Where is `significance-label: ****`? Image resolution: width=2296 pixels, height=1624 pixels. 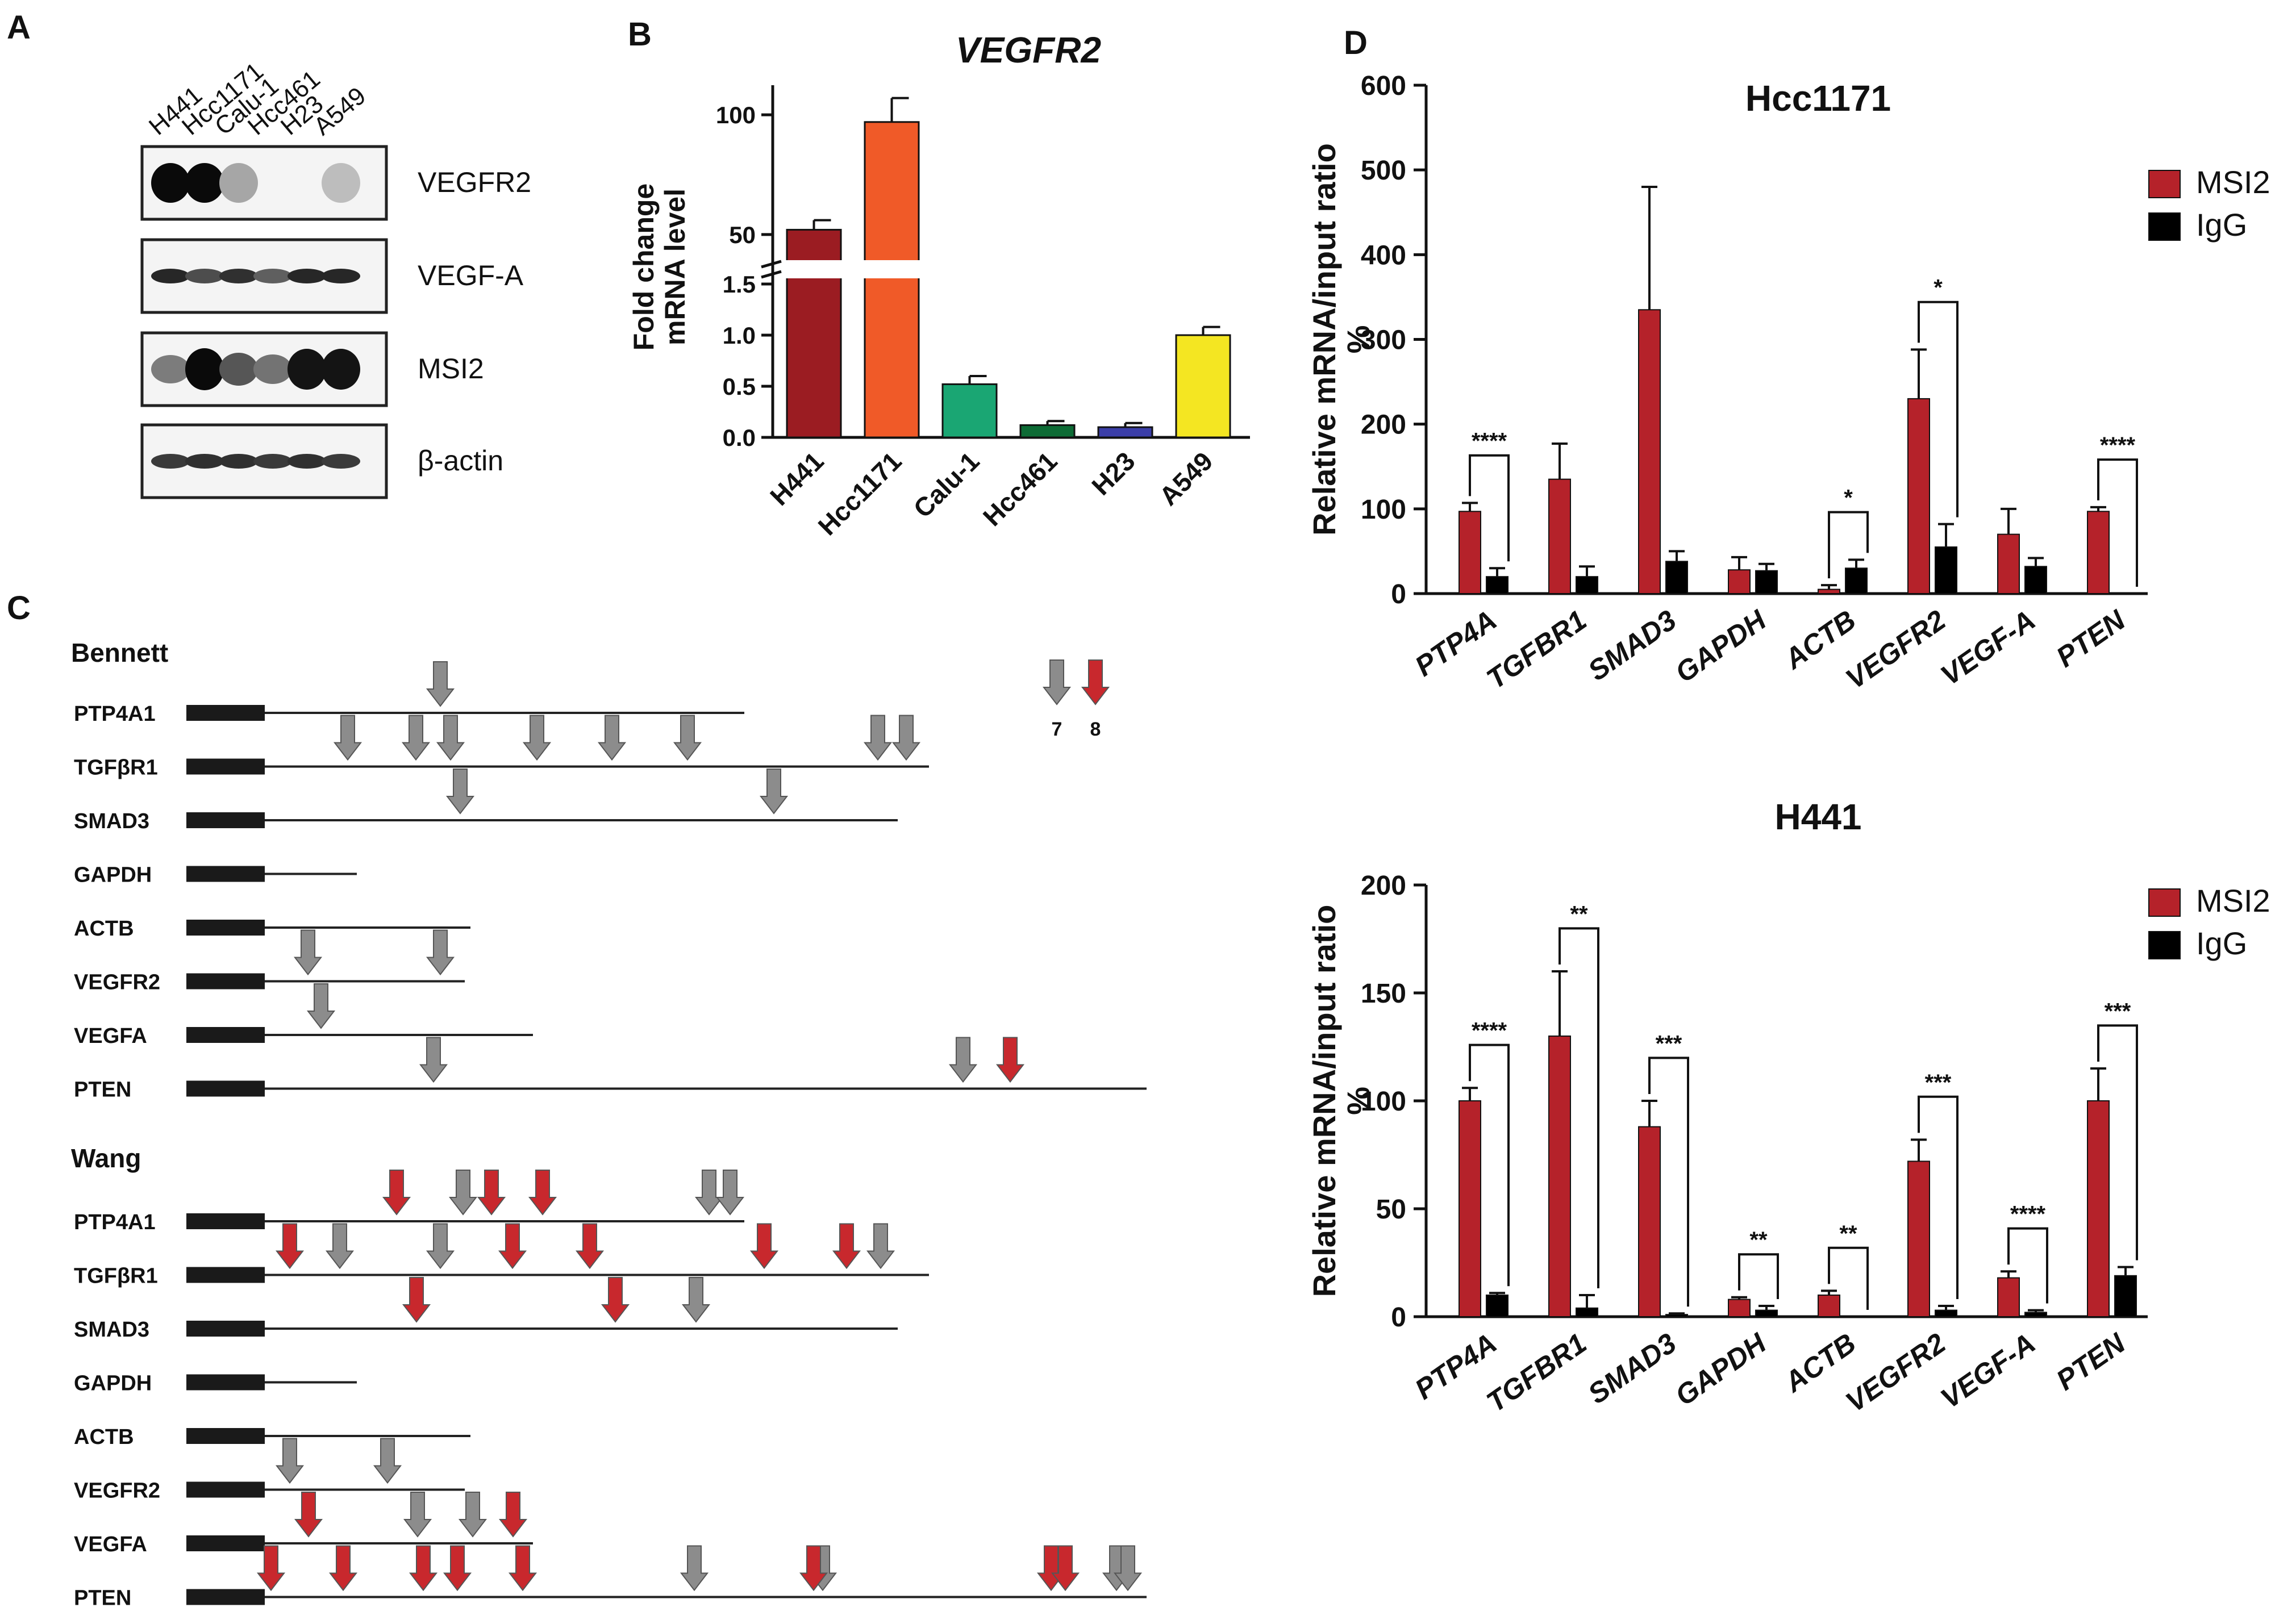 significance-label: **** is located at coordinates (1490, 1030).